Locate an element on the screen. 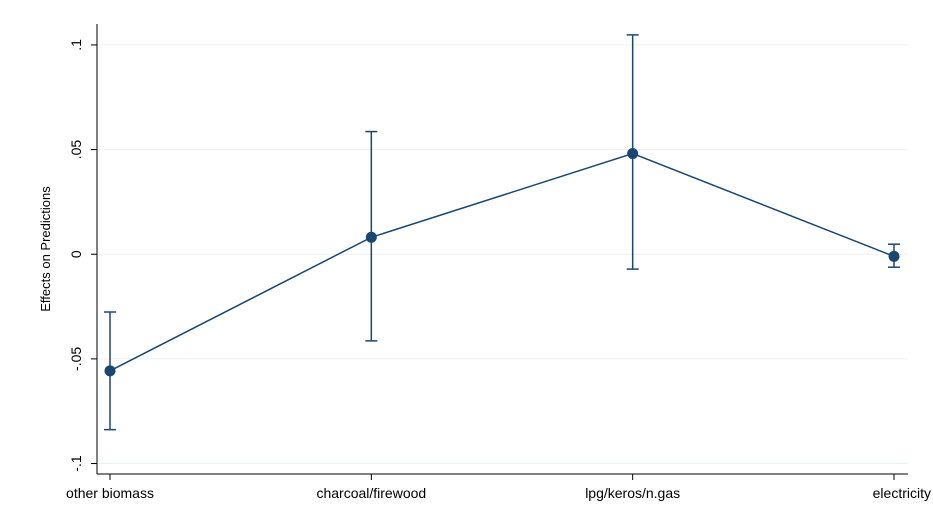 This screenshot has height=520, width=933. y-tick-label: .05 is located at coordinates (76, 150).